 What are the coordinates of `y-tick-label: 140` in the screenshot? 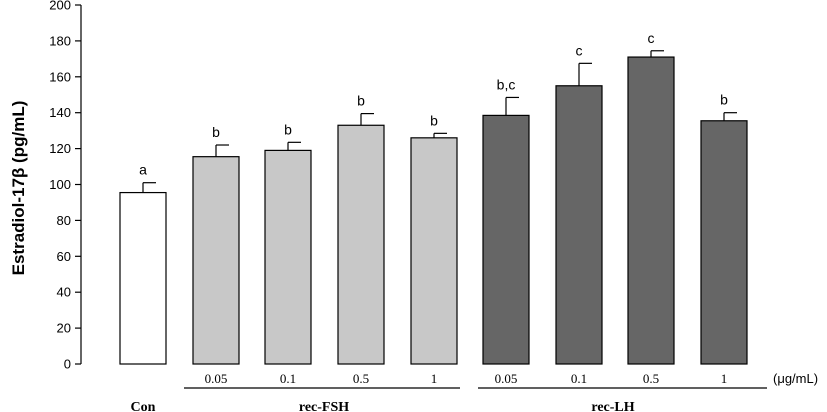 It's located at (60, 112).